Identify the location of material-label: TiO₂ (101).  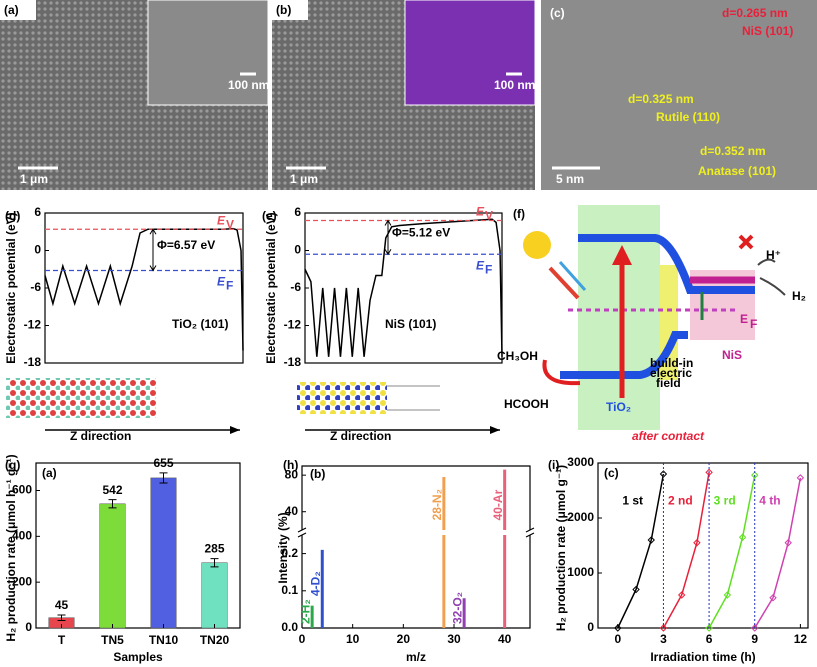
(200, 324).